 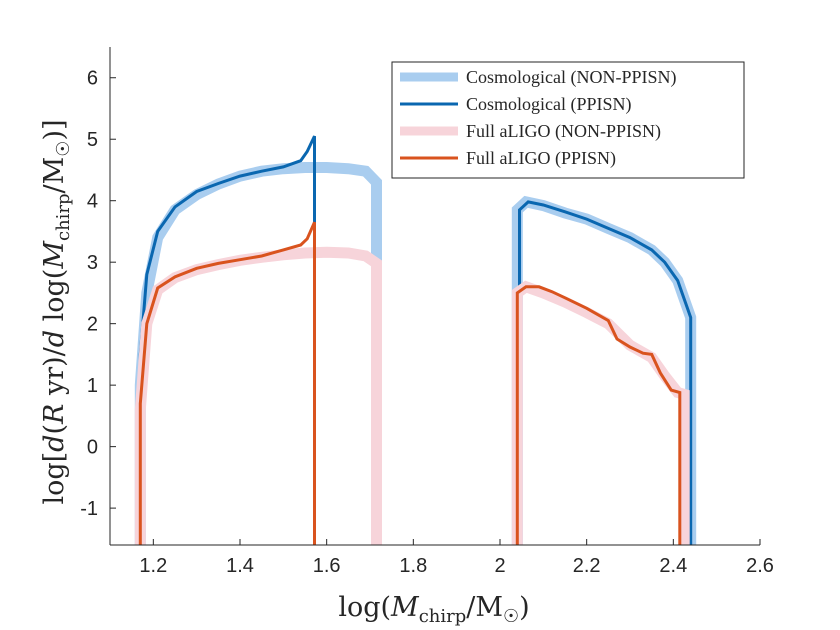 I want to click on x-axis-label: log(Mchirp/M☉), so click(x=433, y=609).